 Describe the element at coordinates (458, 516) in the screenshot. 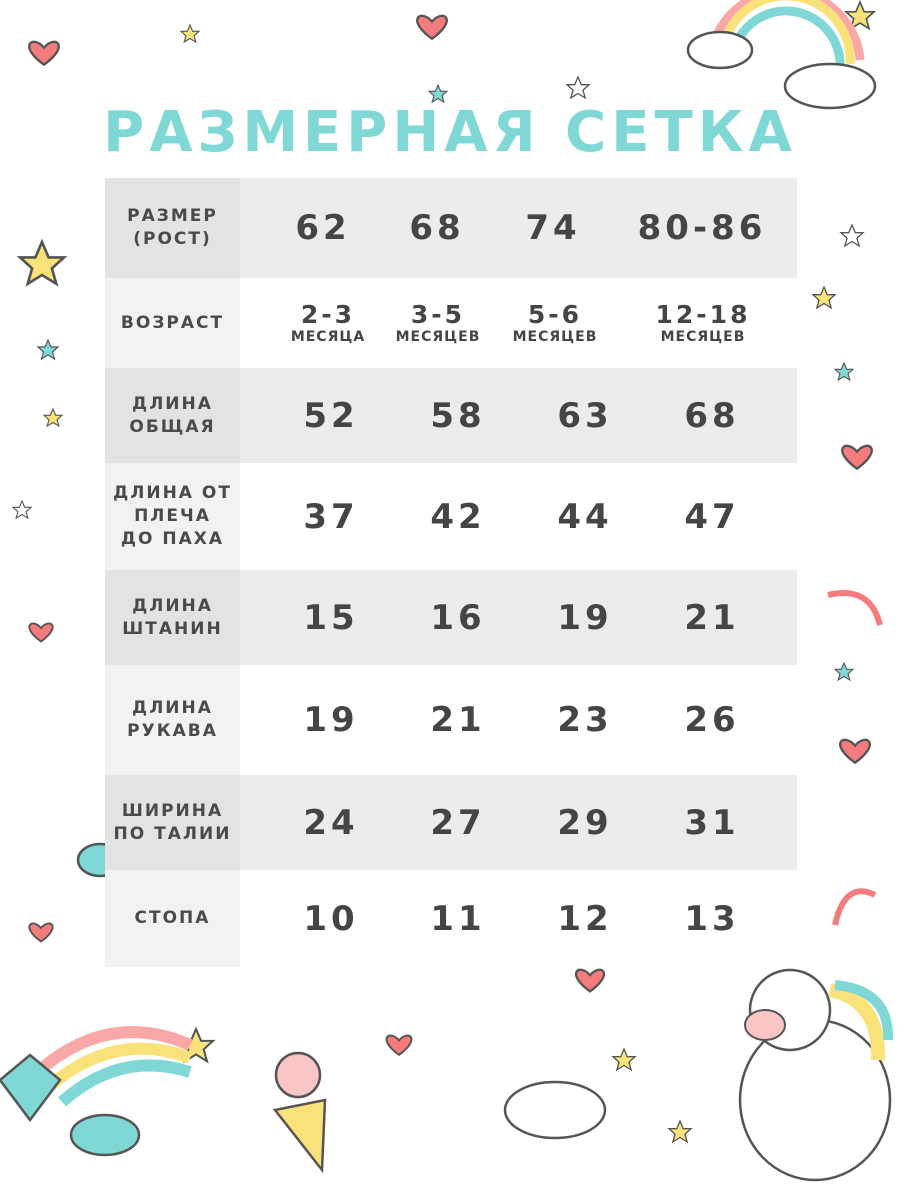

I see `cell-value: 42` at that location.